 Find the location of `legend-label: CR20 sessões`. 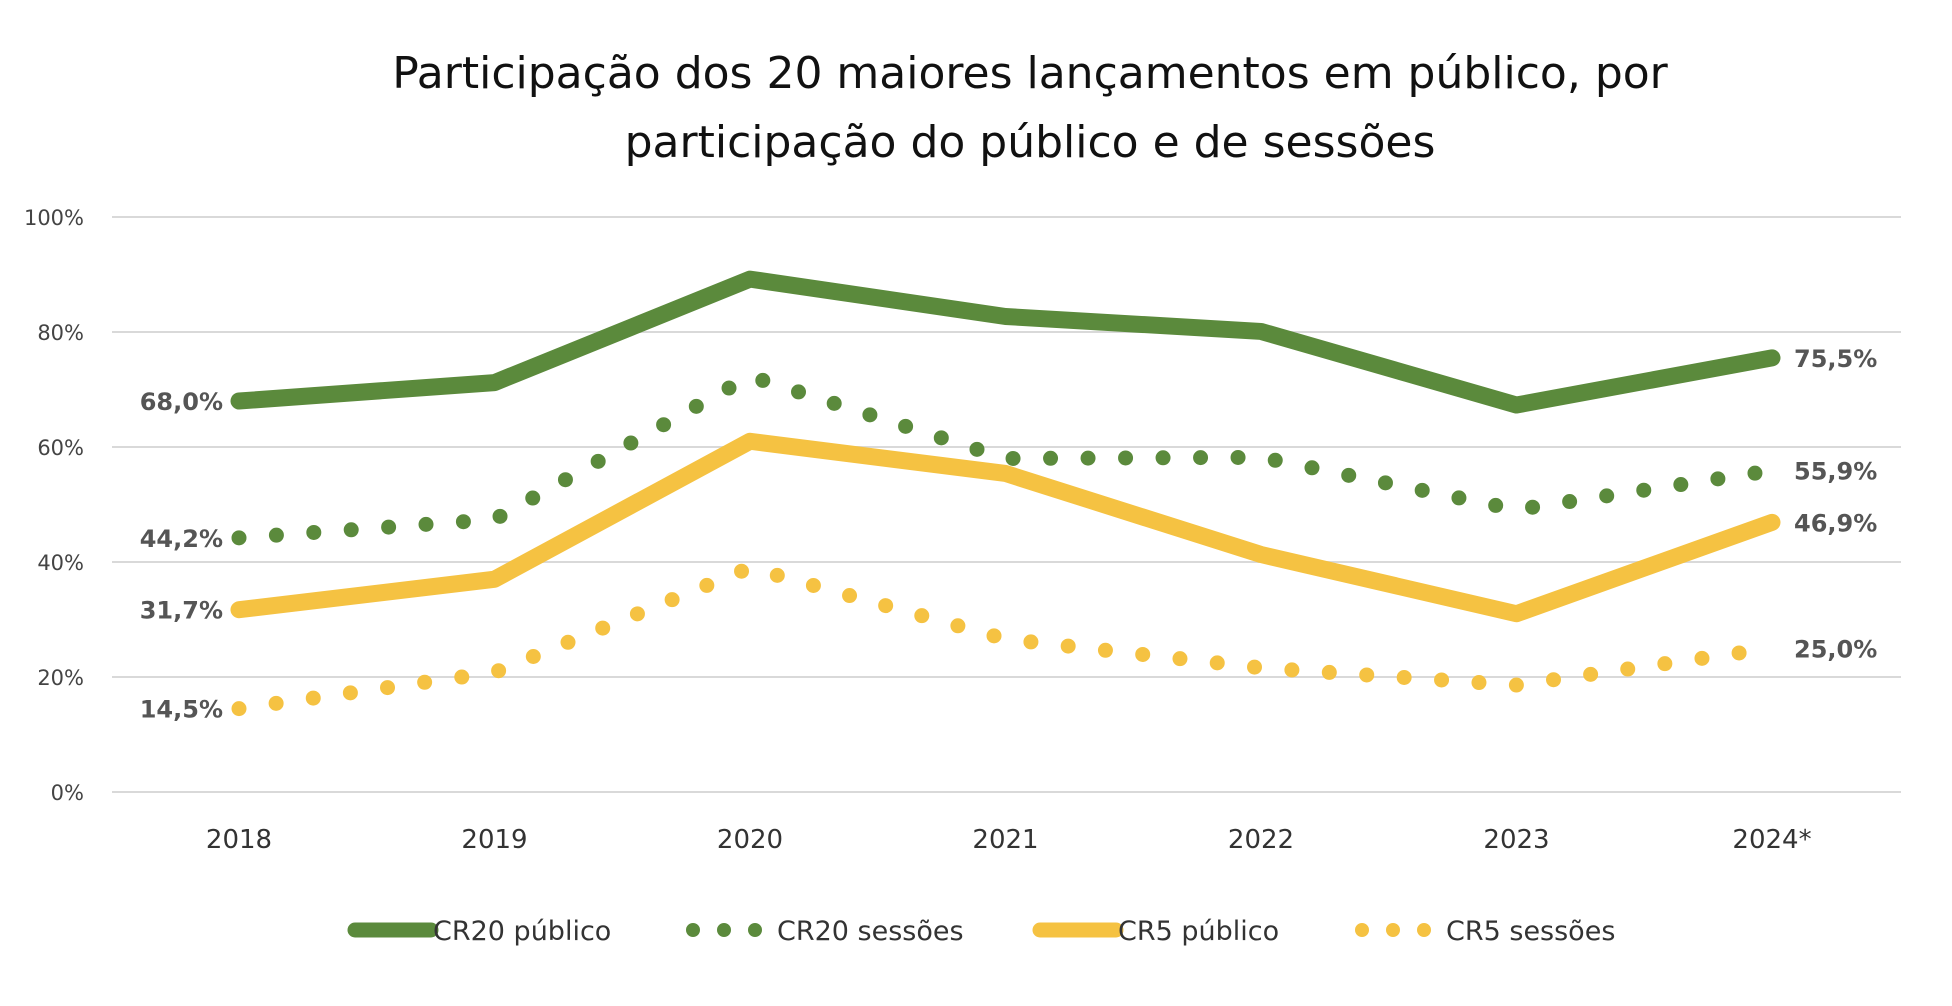

legend-label: CR20 sessões is located at coordinates (870, 931).